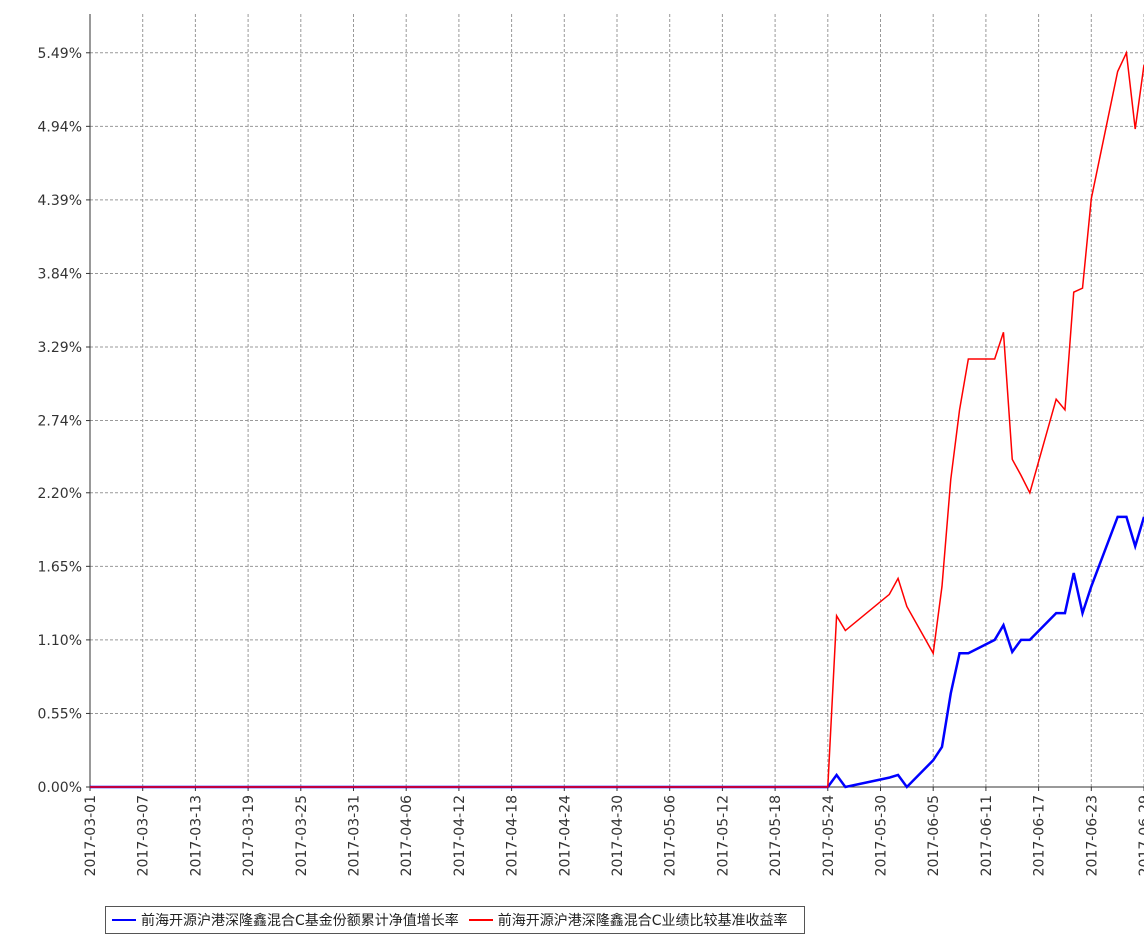 The width and height of the screenshot is (1144, 940). I want to click on x-tick-label: 2017-03-01, so click(91, 835).